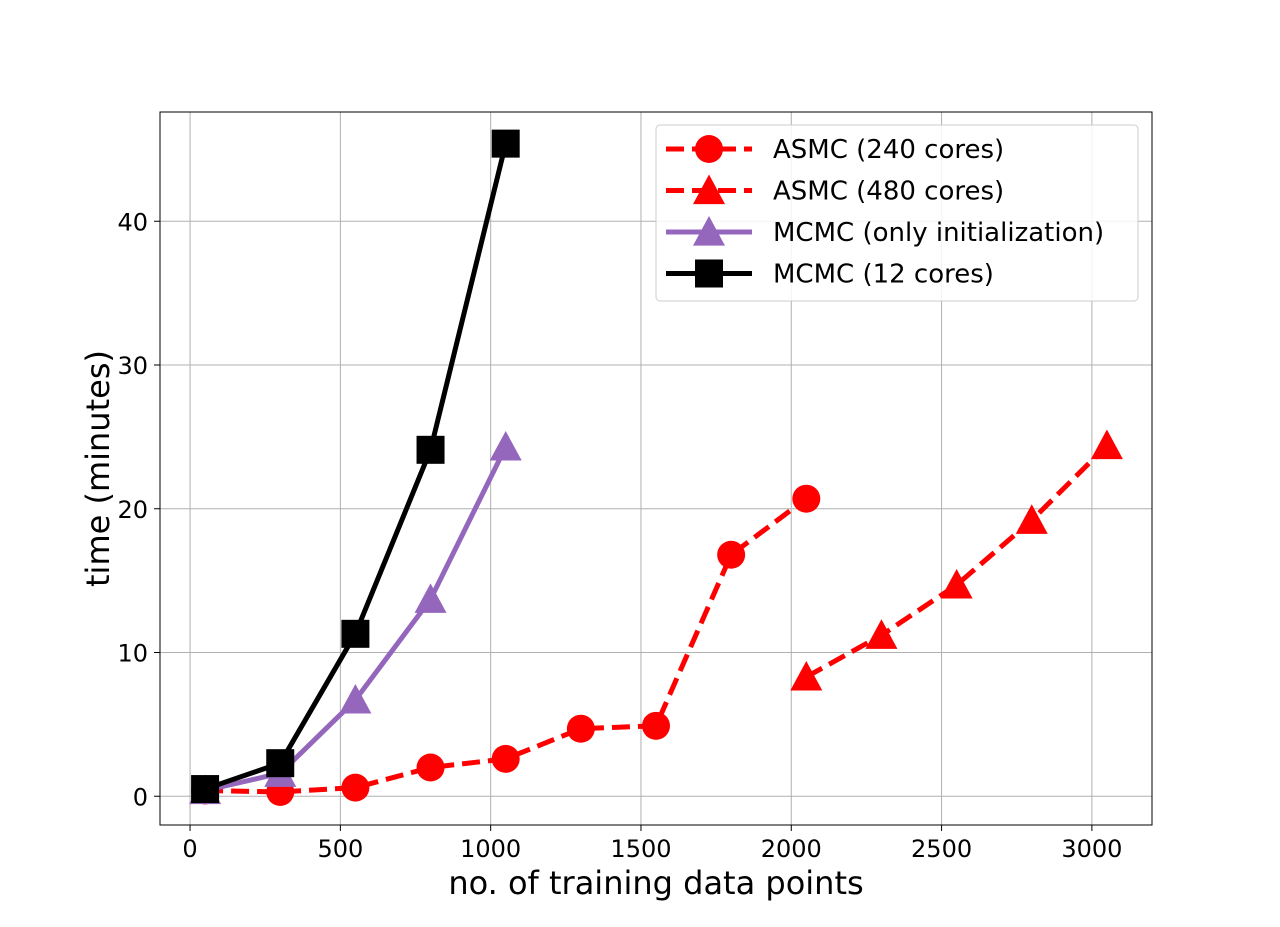 This screenshot has height=927, width=1280. What do you see at coordinates (140, 797) in the screenshot?
I see `y-tick-label: 0` at bounding box center [140, 797].